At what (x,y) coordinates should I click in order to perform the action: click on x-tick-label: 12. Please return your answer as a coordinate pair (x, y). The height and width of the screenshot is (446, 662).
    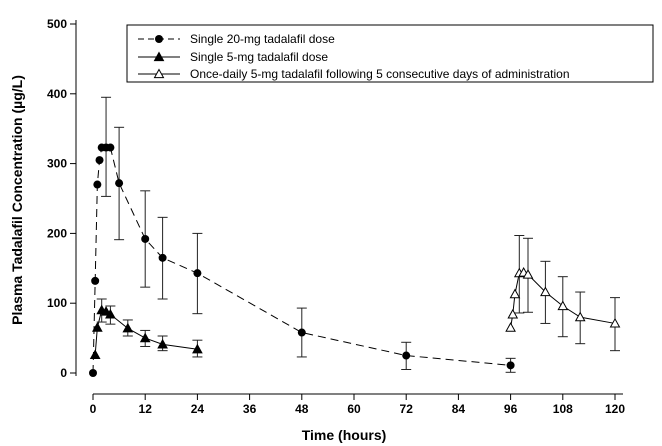
    Looking at the image, I should click on (146, 409).